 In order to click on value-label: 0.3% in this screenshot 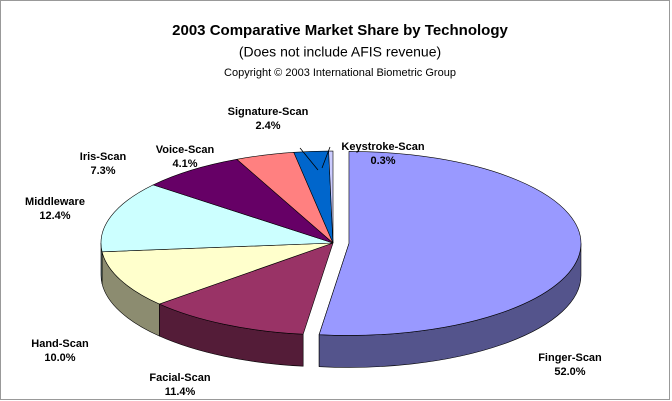, I will do `click(382, 161)`.